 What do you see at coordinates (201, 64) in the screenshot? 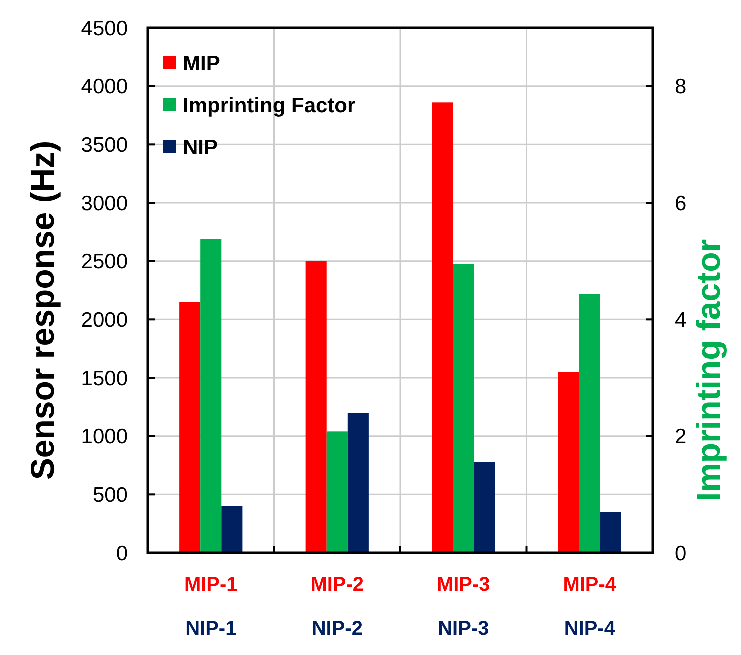
I see `legend-label: MIP` at bounding box center [201, 64].